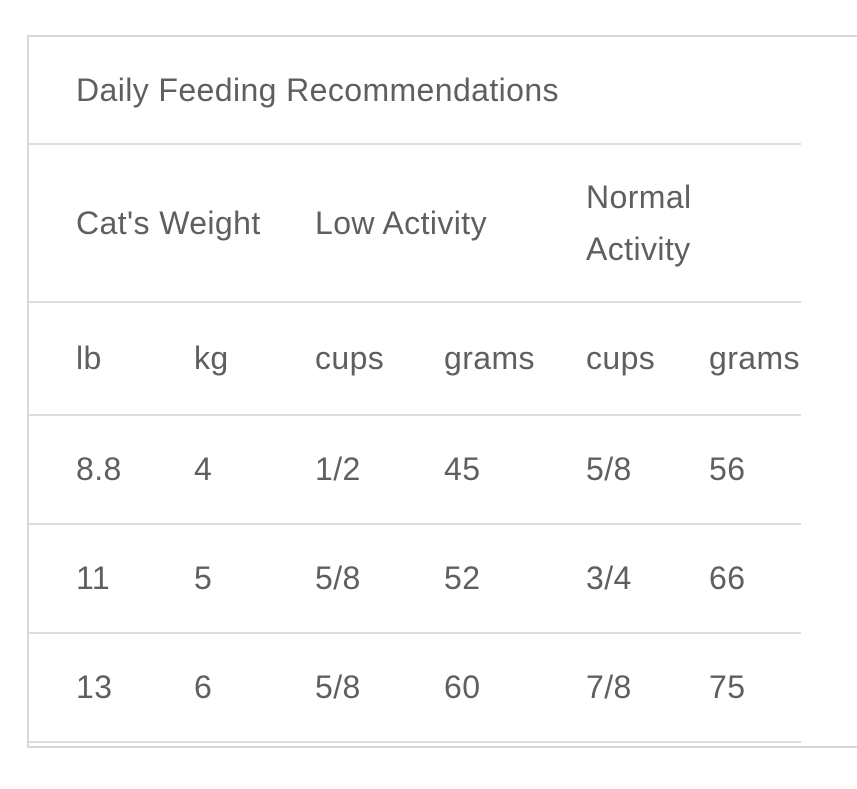 This screenshot has width=857, height=789. Describe the element at coordinates (648, 579) in the screenshot. I see `table-cell: 3/4` at that location.